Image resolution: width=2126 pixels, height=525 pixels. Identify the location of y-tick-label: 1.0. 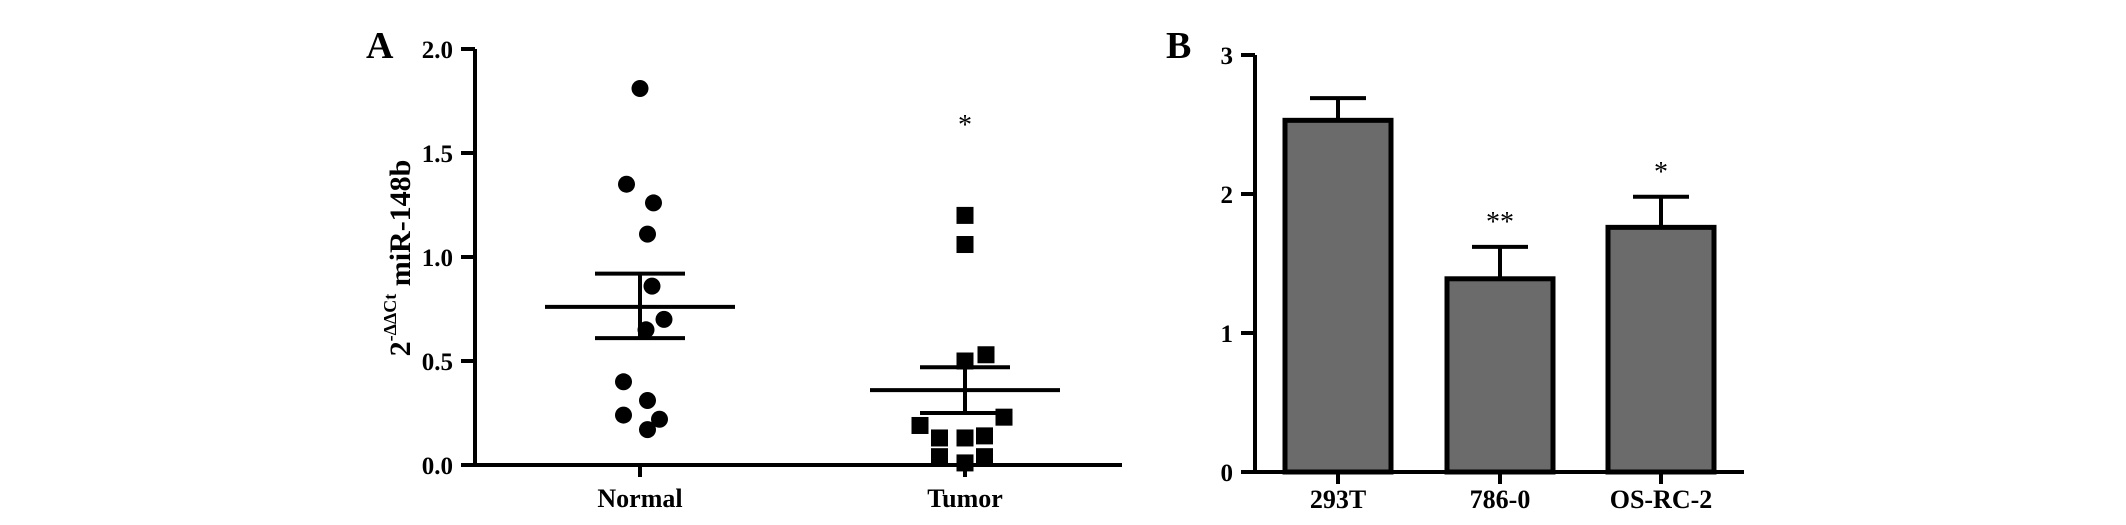
(437, 258).